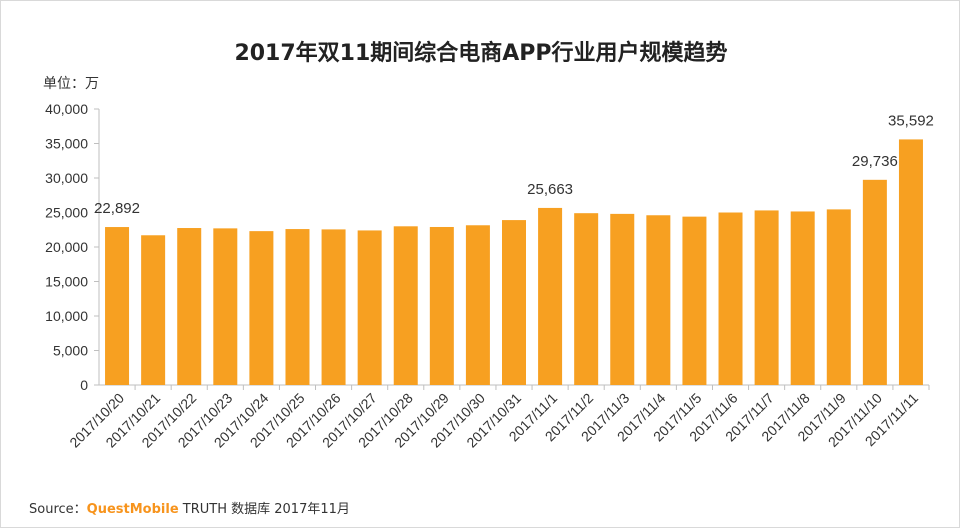 The image size is (960, 529). I want to click on y-tick-label: 20,000, so click(66, 247).